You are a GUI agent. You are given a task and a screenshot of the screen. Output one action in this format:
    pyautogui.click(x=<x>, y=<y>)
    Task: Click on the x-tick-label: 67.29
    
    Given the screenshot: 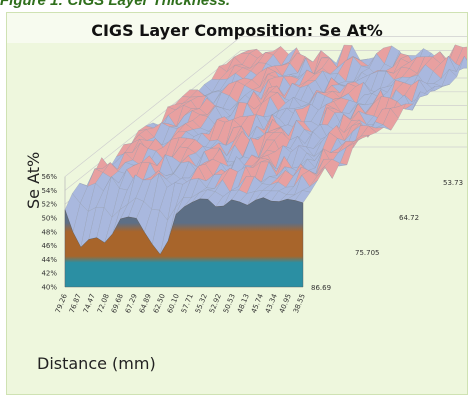 What is the action you would take?
    pyautogui.click(x=131, y=304)
    